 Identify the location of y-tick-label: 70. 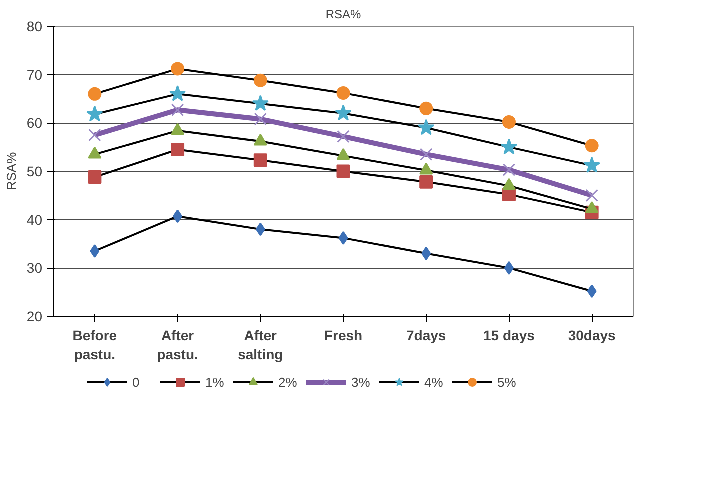
(34, 74).